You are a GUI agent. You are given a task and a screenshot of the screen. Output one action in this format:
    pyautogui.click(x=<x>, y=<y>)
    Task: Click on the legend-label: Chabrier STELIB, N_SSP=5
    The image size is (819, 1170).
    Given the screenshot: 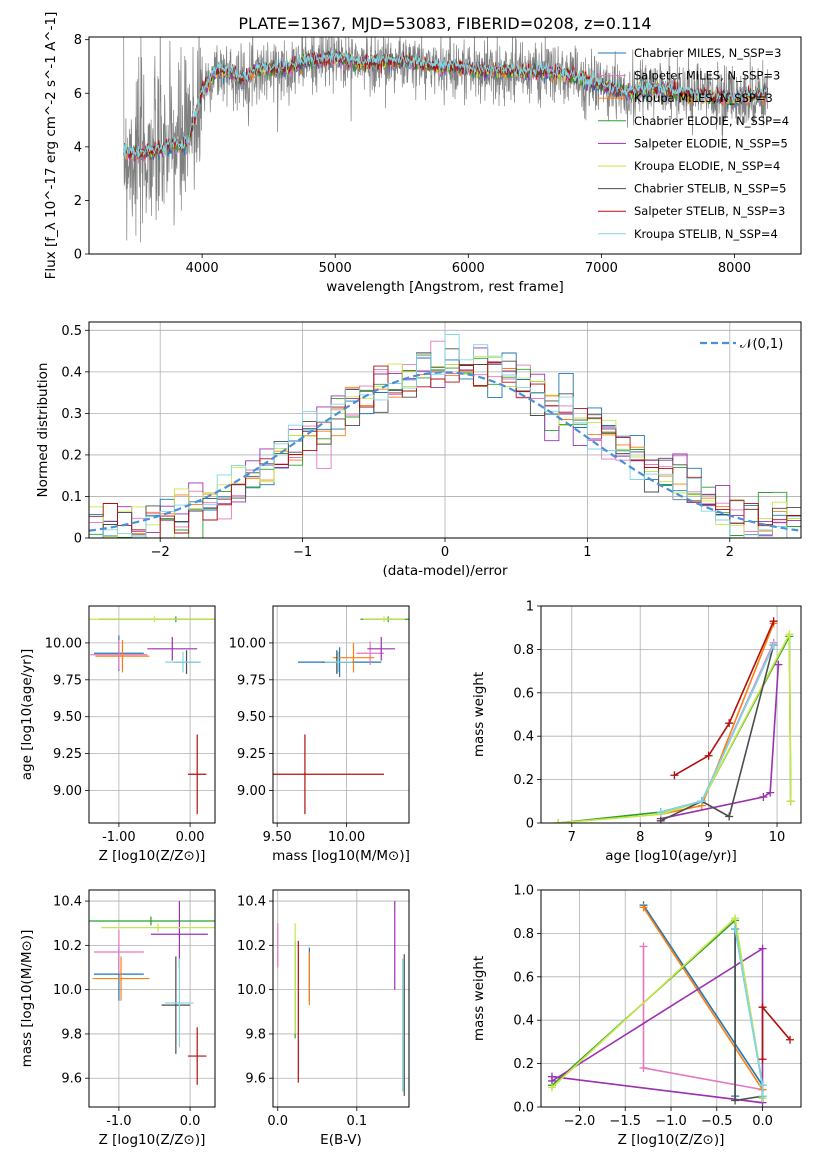 What is the action you would take?
    pyautogui.click(x=710, y=189)
    